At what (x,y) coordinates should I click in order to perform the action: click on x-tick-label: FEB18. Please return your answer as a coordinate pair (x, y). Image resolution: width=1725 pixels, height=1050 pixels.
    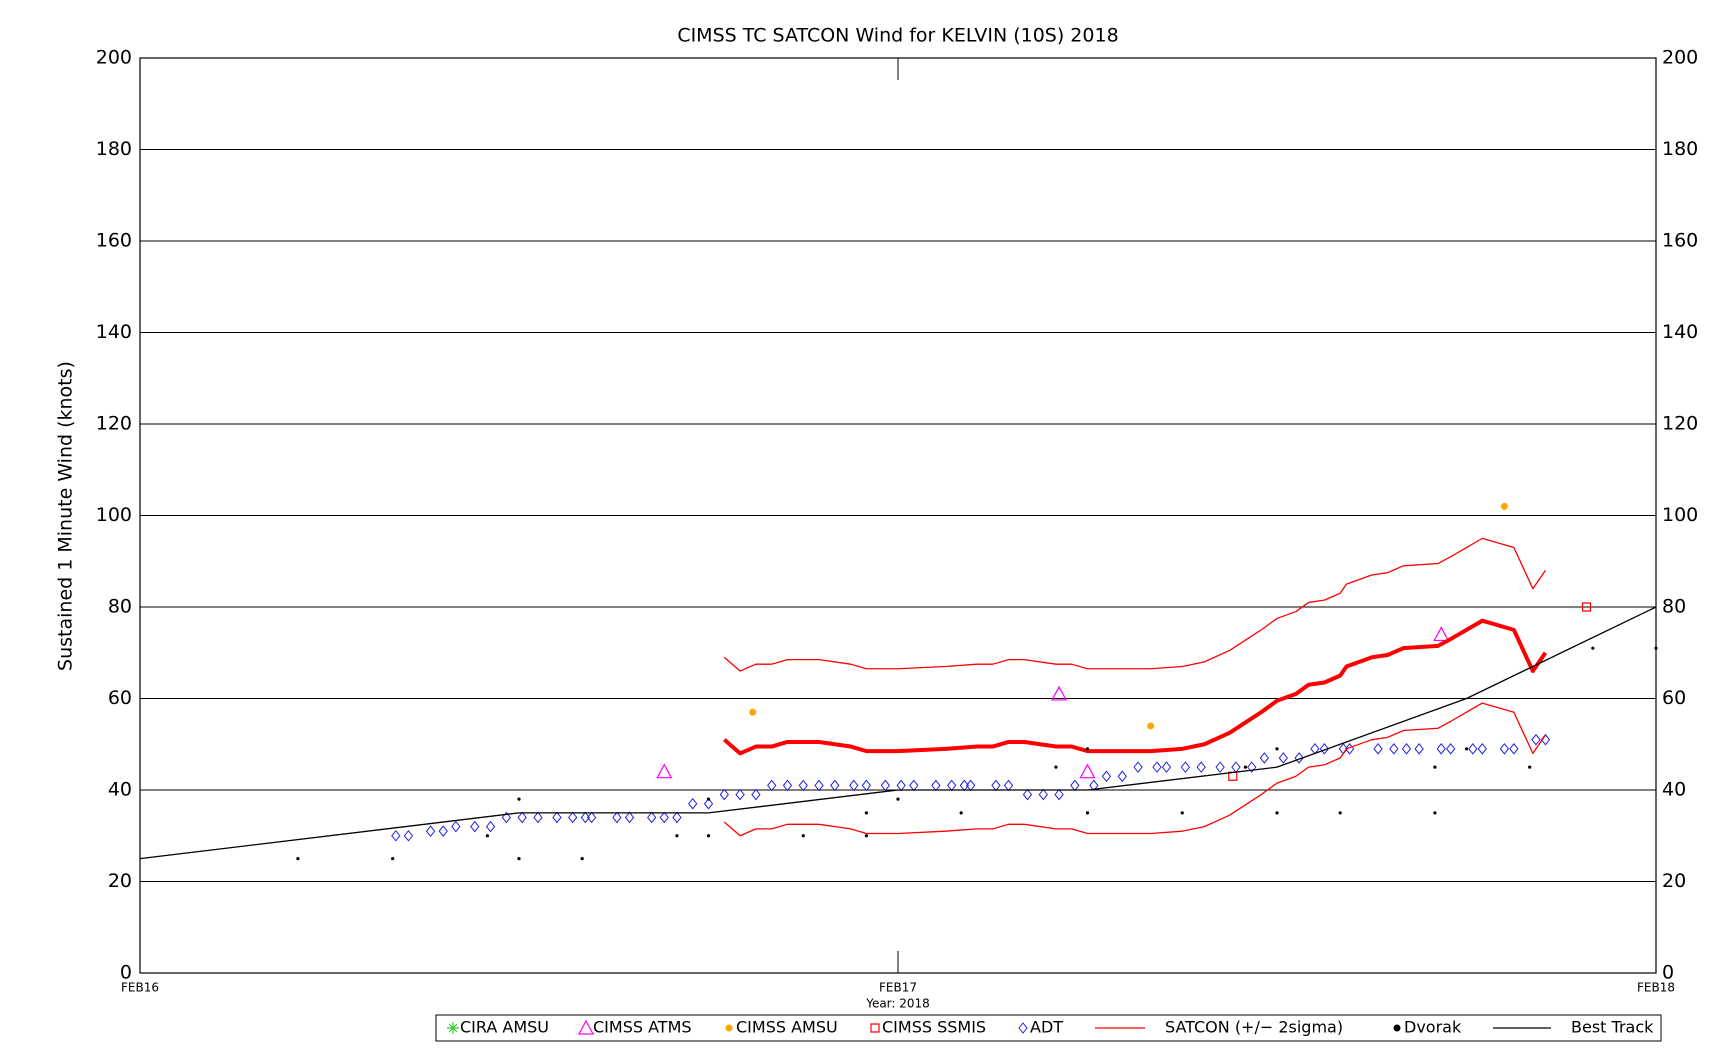
    Looking at the image, I should click on (1656, 988).